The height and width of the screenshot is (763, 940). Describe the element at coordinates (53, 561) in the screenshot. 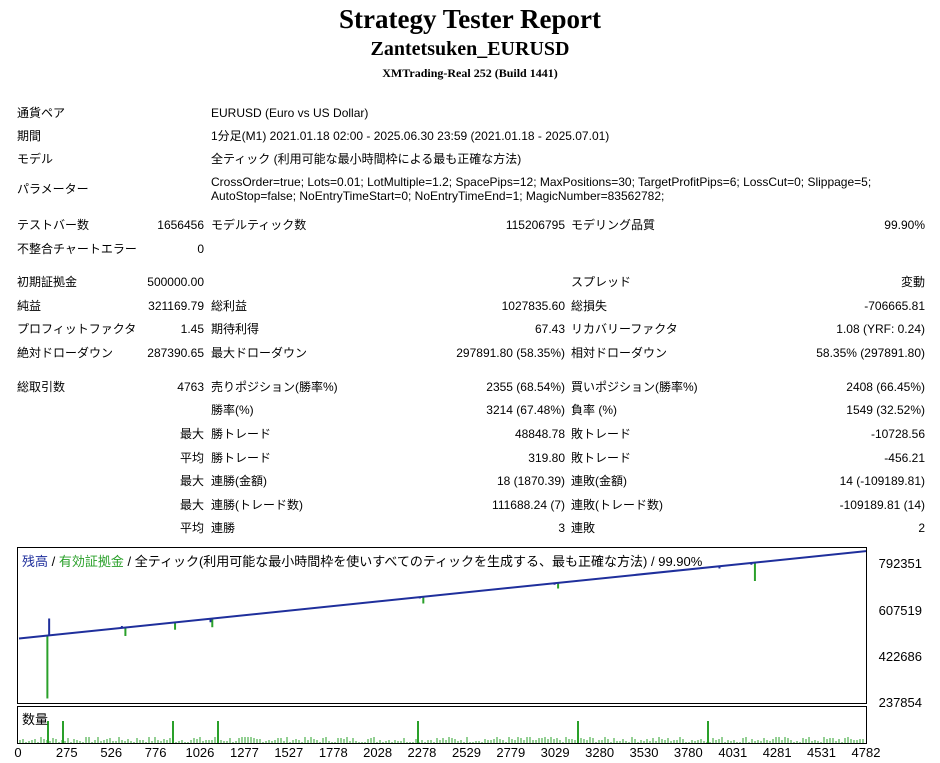

I see `legend-sep-1: /` at that location.